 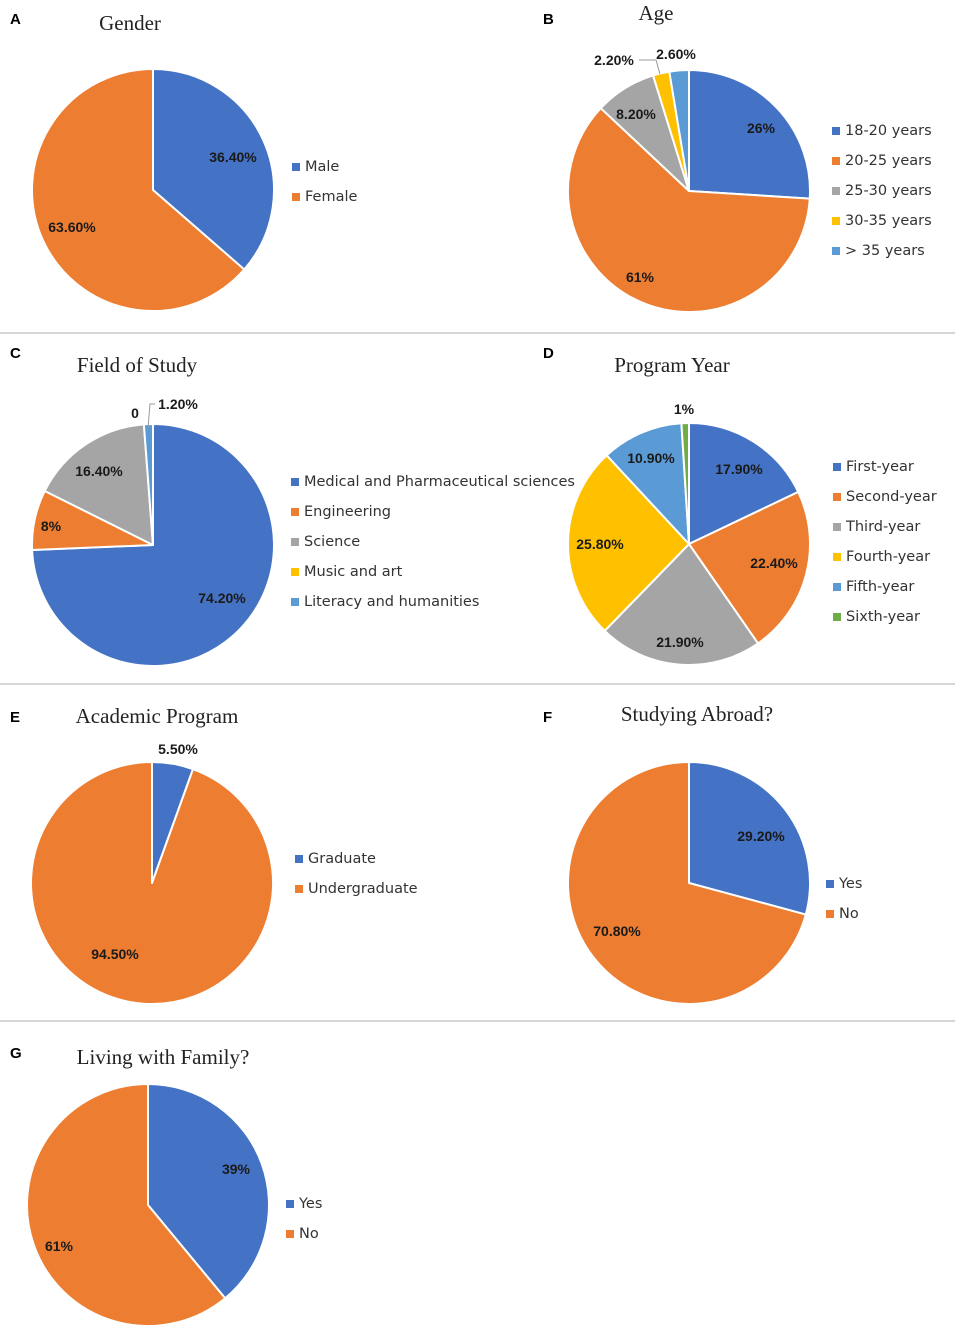 What do you see at coordinates (656, 13) in the screenshot?
I see `chart-title: Age` at bounding box center [656, 13].